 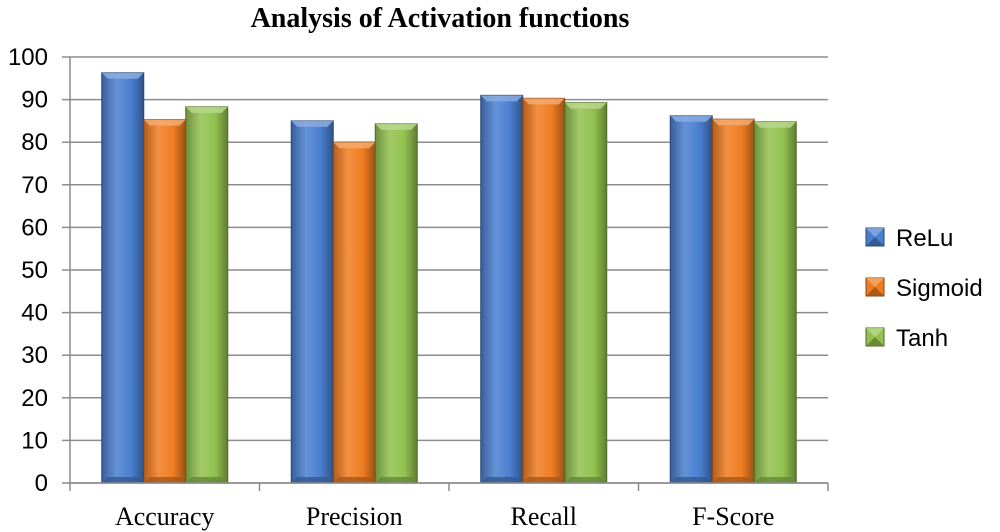 I want to click on y-tick-label: 40, so click(x=34, y=313).